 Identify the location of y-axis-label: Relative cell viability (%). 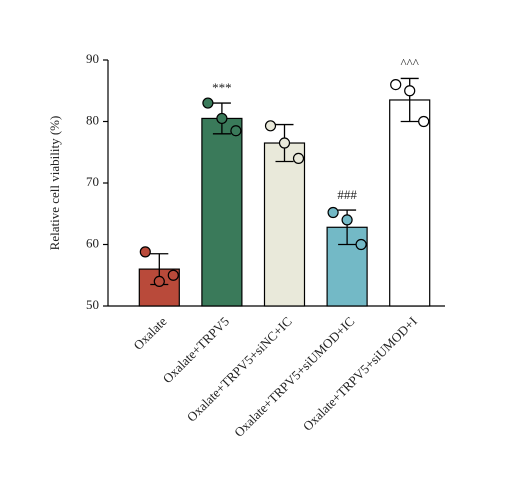
(54, 183).